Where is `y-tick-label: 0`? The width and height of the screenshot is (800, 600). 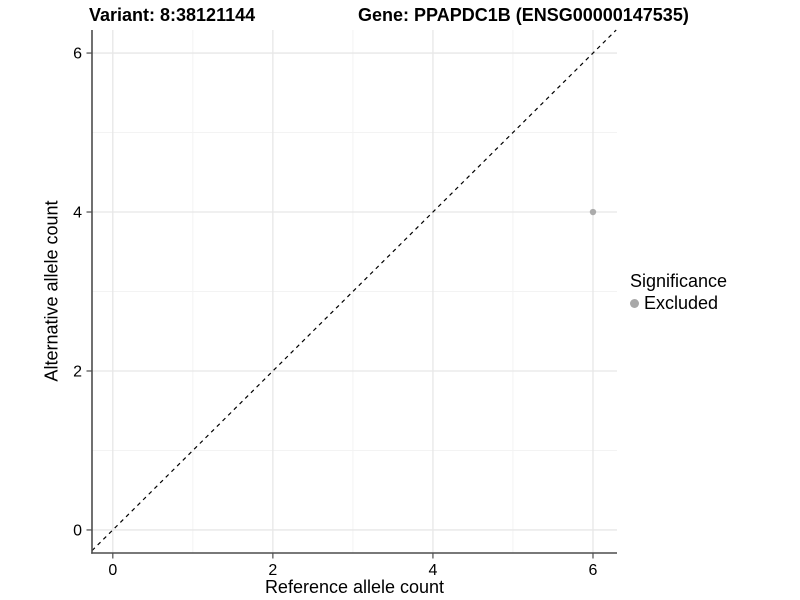 y-tick-label: 0 is located at coordinates (77, 530).